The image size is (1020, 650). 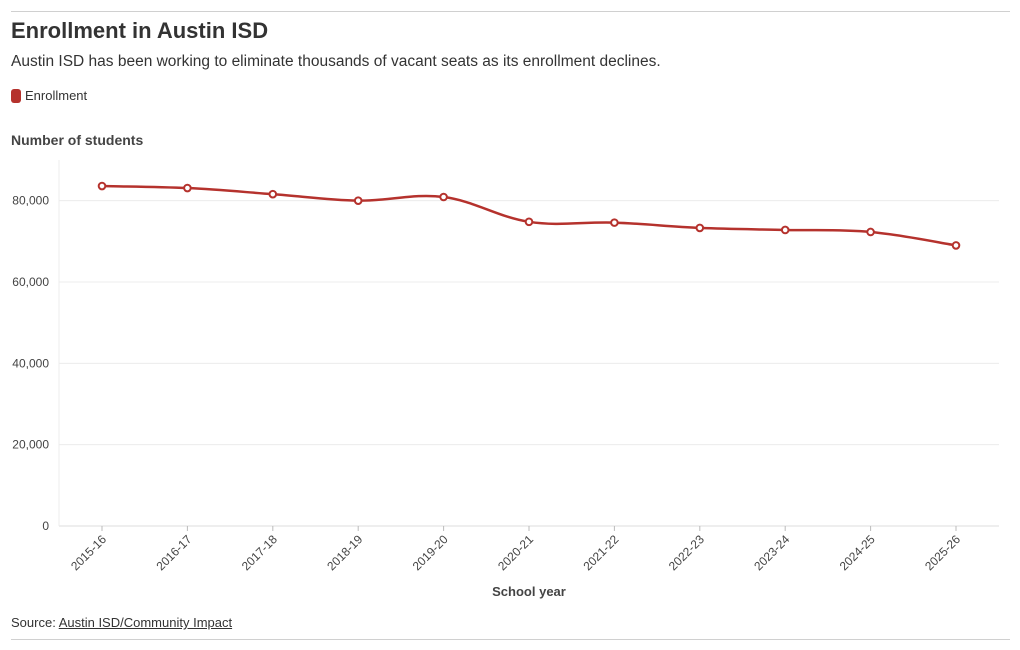 What do you see at coordinates (942, 552) in the screenshot?
I see `x-tick-label: 2025-26` at bounding box center [942, 552].